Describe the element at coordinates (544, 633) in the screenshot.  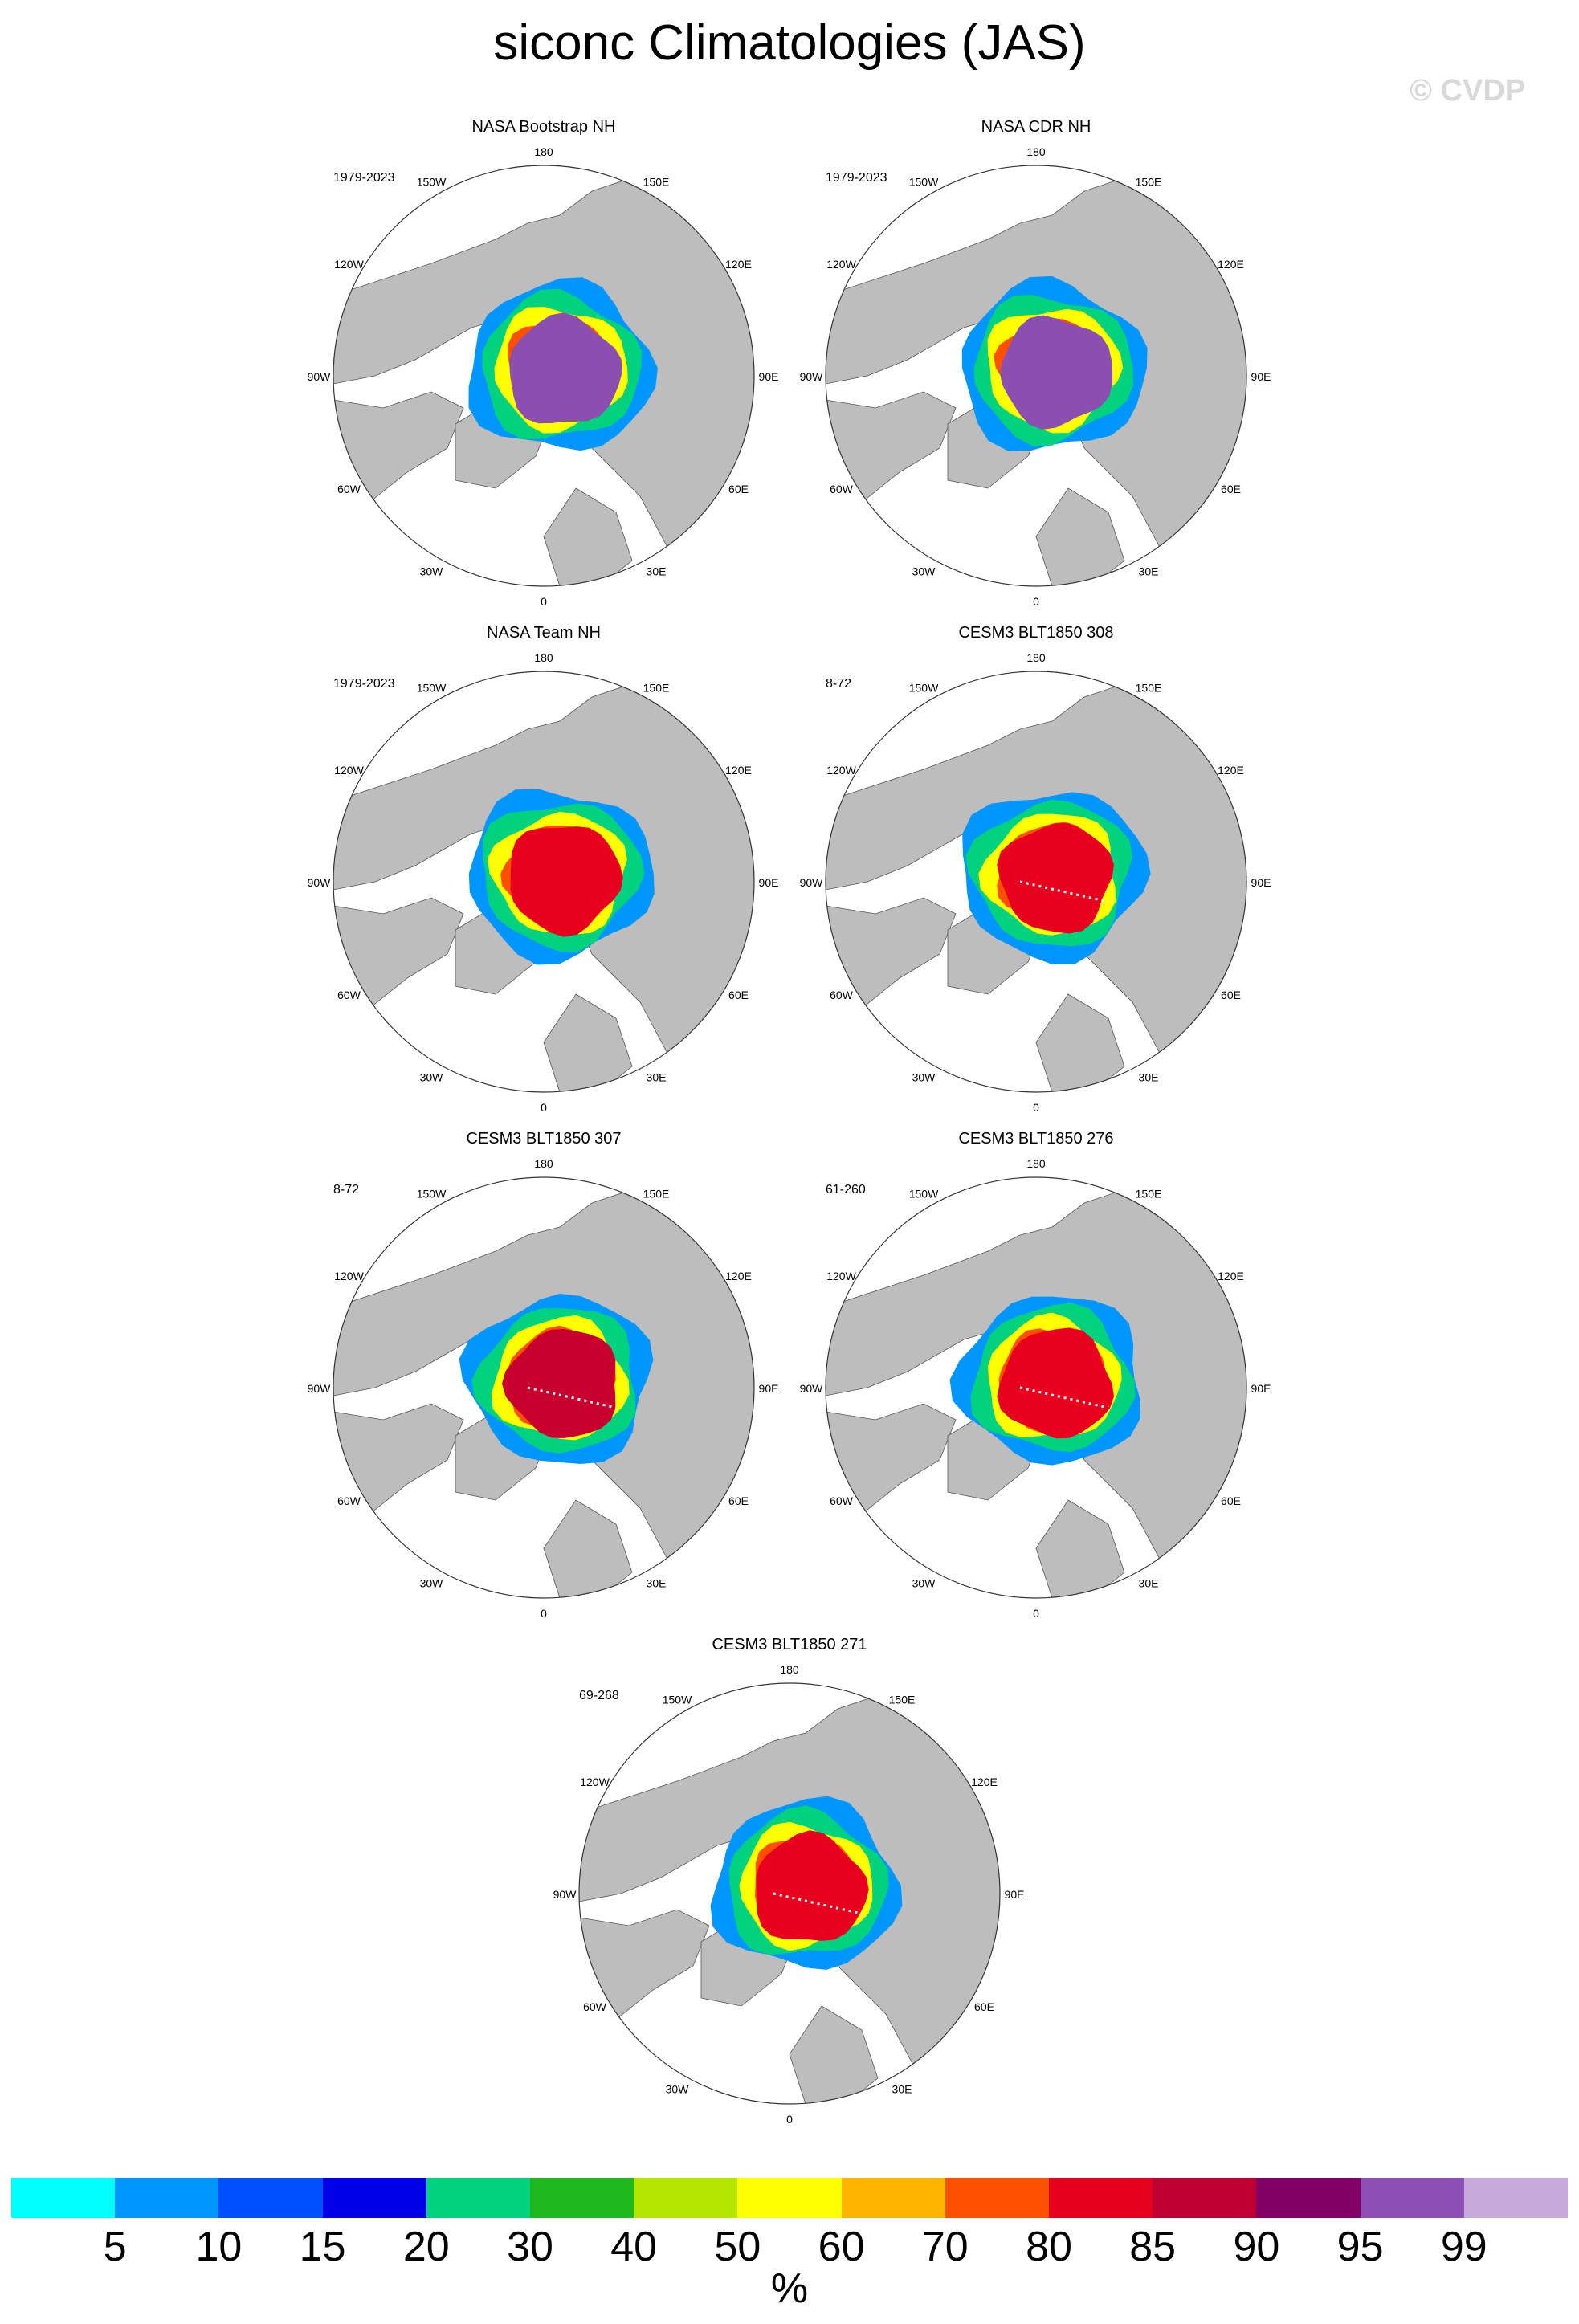
I see `panel-title: NASA Team NH` at that location.